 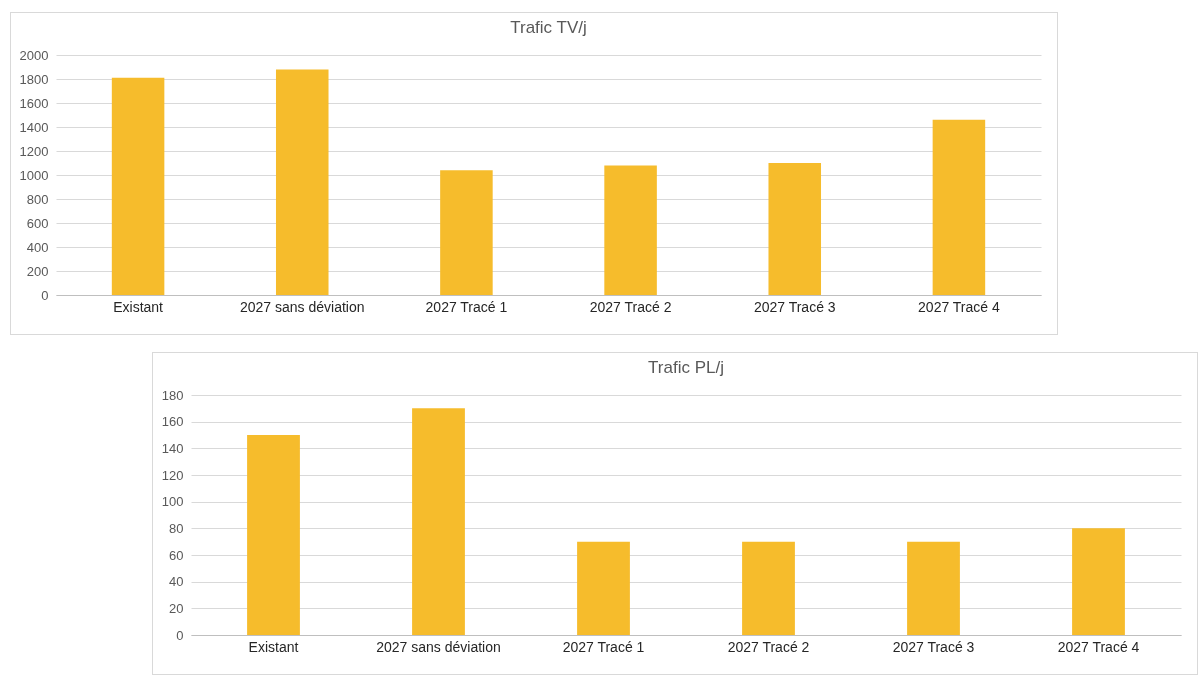 What do you see at coordinates (176, 582) in the screenshot?
I see `y-tick-label: 40` at bounding box center [176, 582].